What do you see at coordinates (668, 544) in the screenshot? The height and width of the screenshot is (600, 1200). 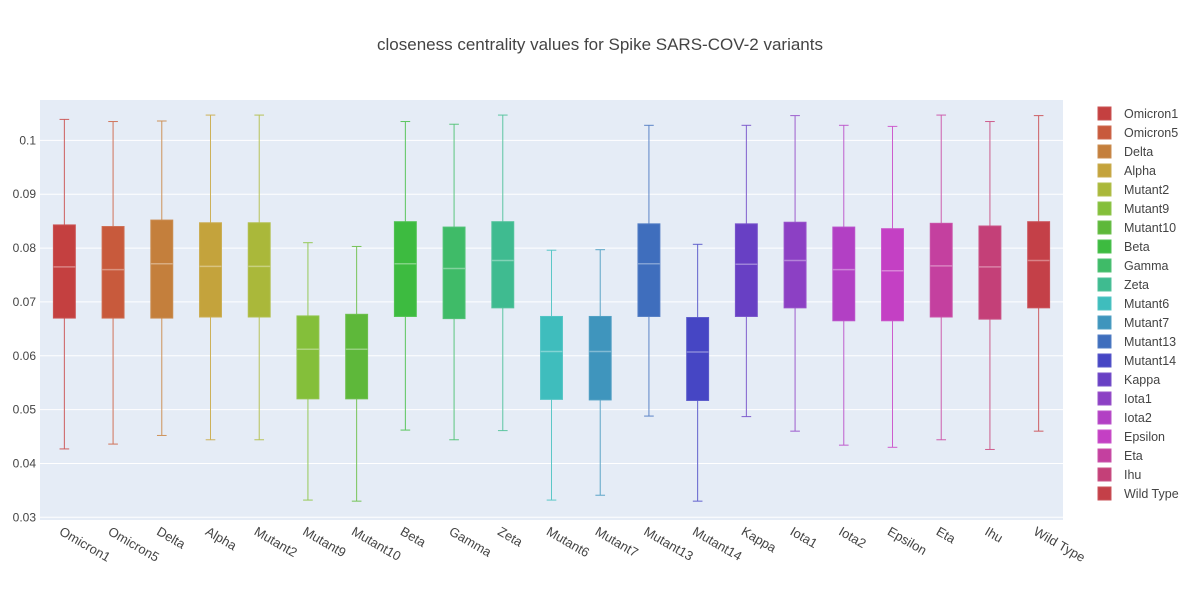 I see `x-tick-label: Mutant13` at bounding box center [668, 544].